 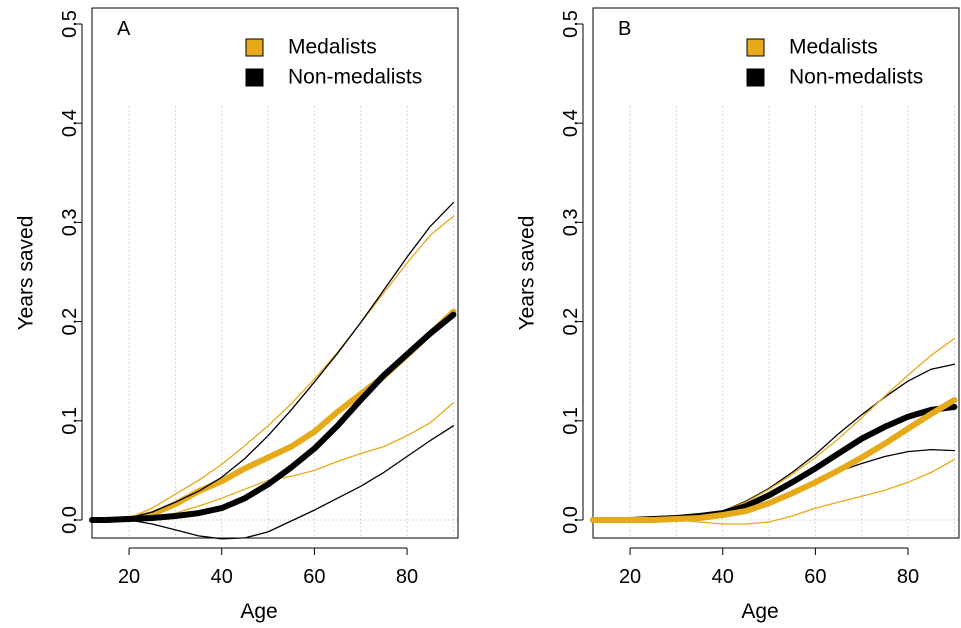 I want to click on series-line-non-medalists-estimate, so click(x=273, y=417).